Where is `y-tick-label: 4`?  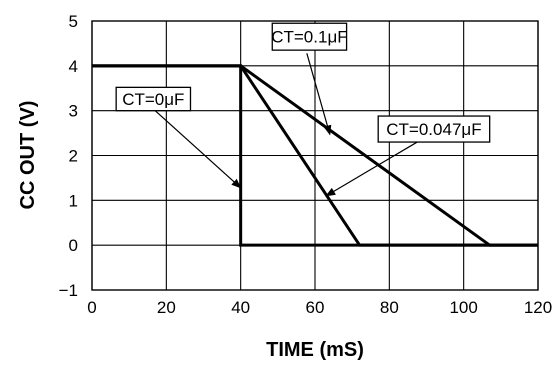 y-tick-label: 4 is located at coordinates (73, 66).